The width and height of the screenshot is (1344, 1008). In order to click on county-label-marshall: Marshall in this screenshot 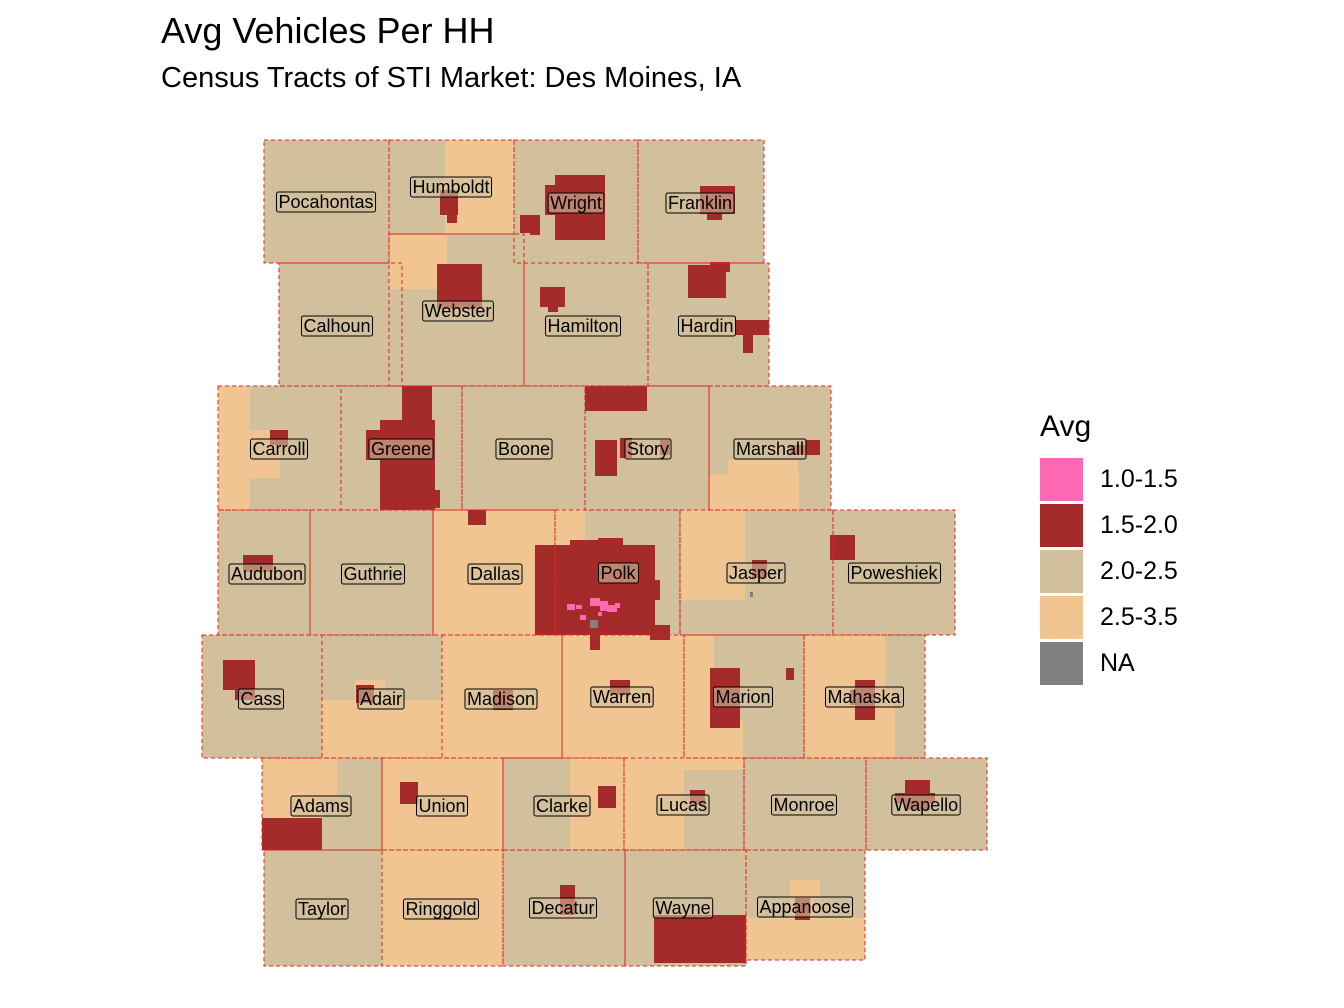, I will do `click(770, 449)`.